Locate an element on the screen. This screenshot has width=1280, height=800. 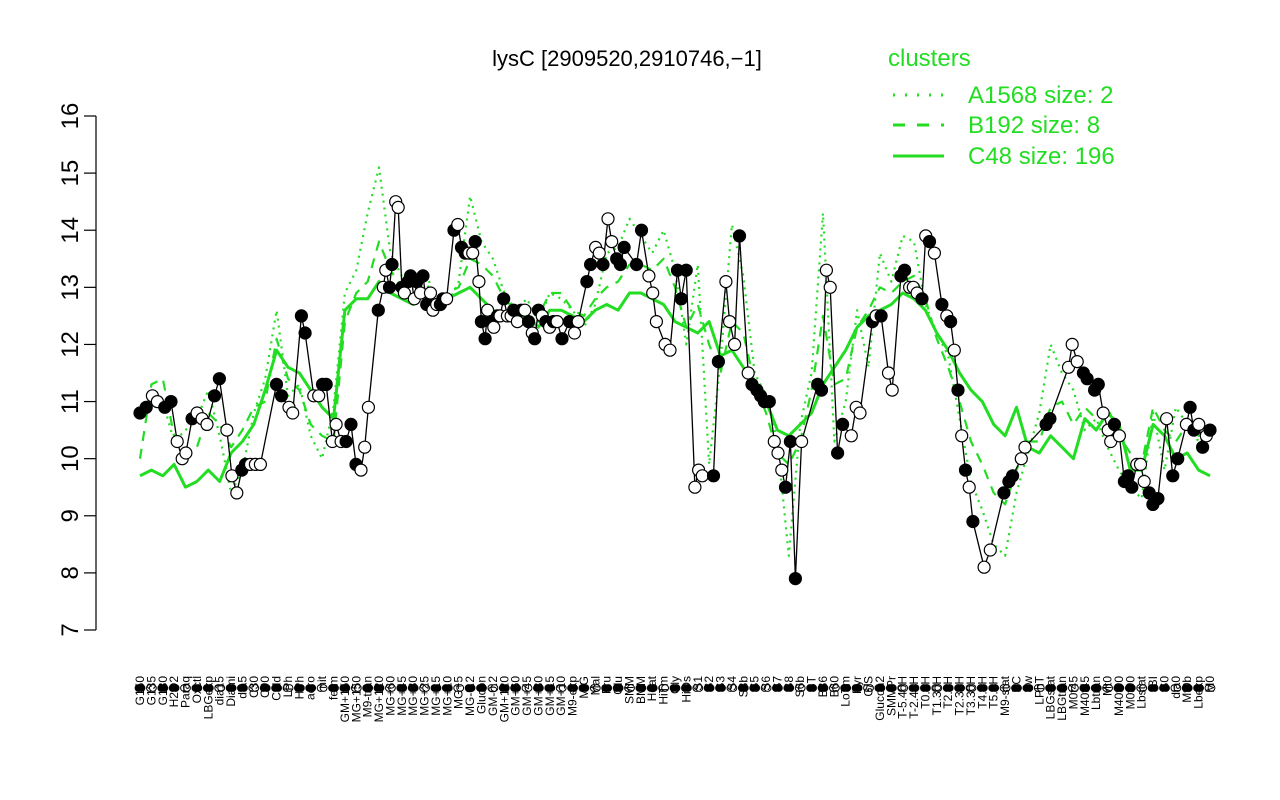
x-tick-label: T3.30H is located at coordinates (971, 695).